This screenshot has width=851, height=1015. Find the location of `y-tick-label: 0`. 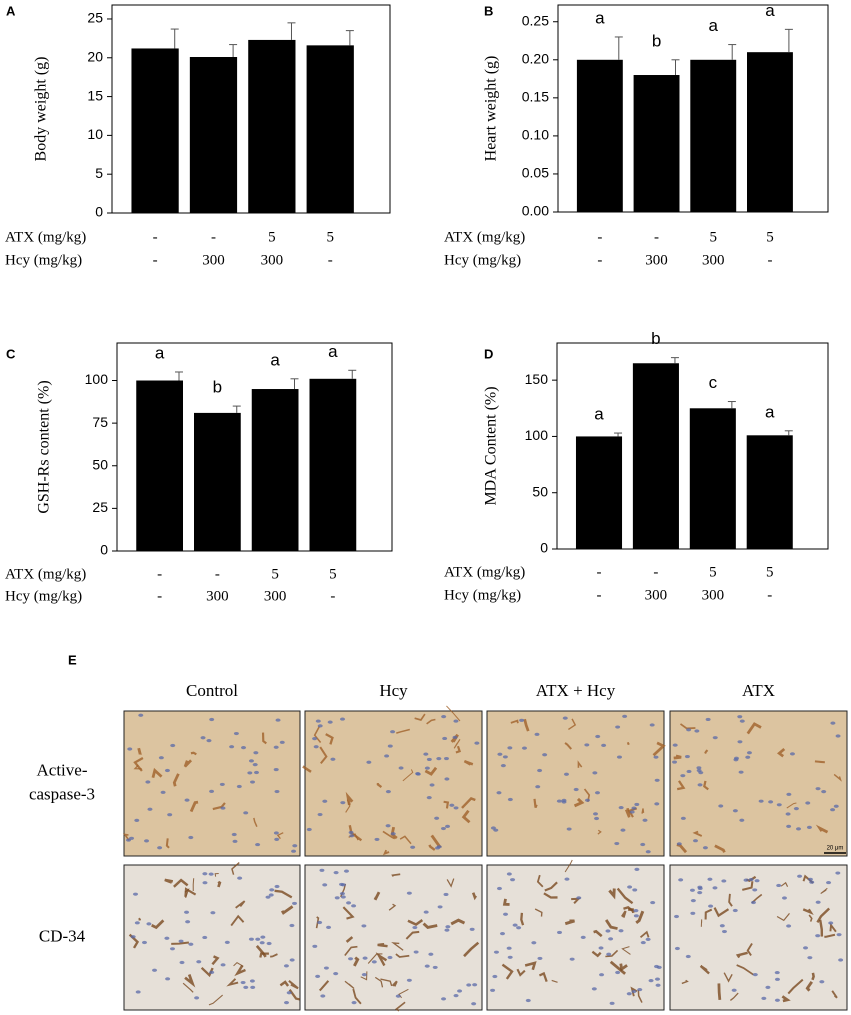

y-tick-label: 0 is located at coordinates (544, 548).